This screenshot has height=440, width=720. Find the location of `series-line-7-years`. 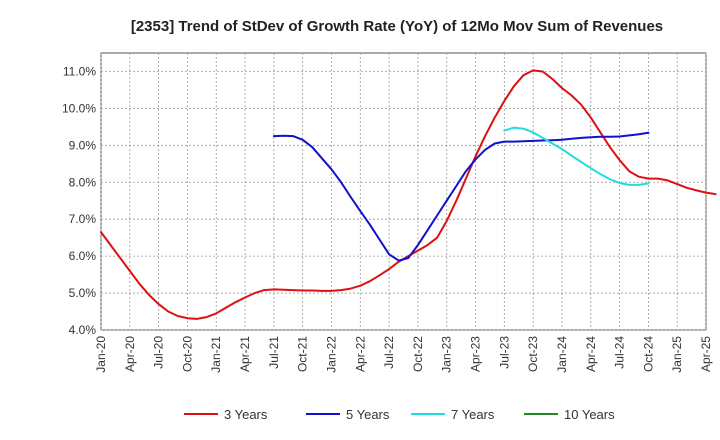

series-line-7-years is located at coordinates (576, 156).